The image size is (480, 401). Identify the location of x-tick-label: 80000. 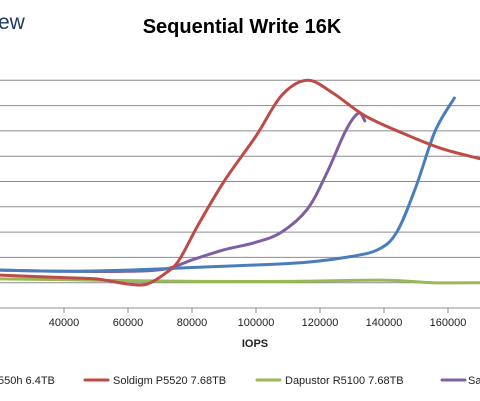
(192, 323).